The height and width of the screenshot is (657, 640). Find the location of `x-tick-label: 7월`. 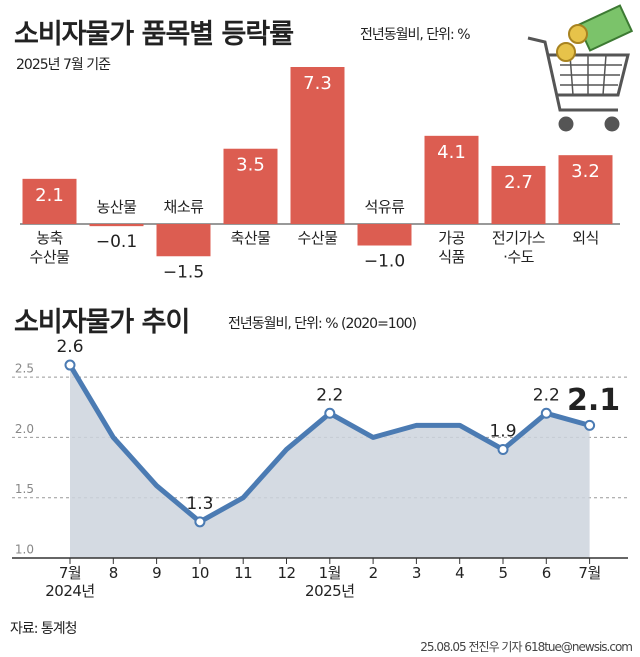

x-tick-label: 7월 is located at coordinates (589, 573).